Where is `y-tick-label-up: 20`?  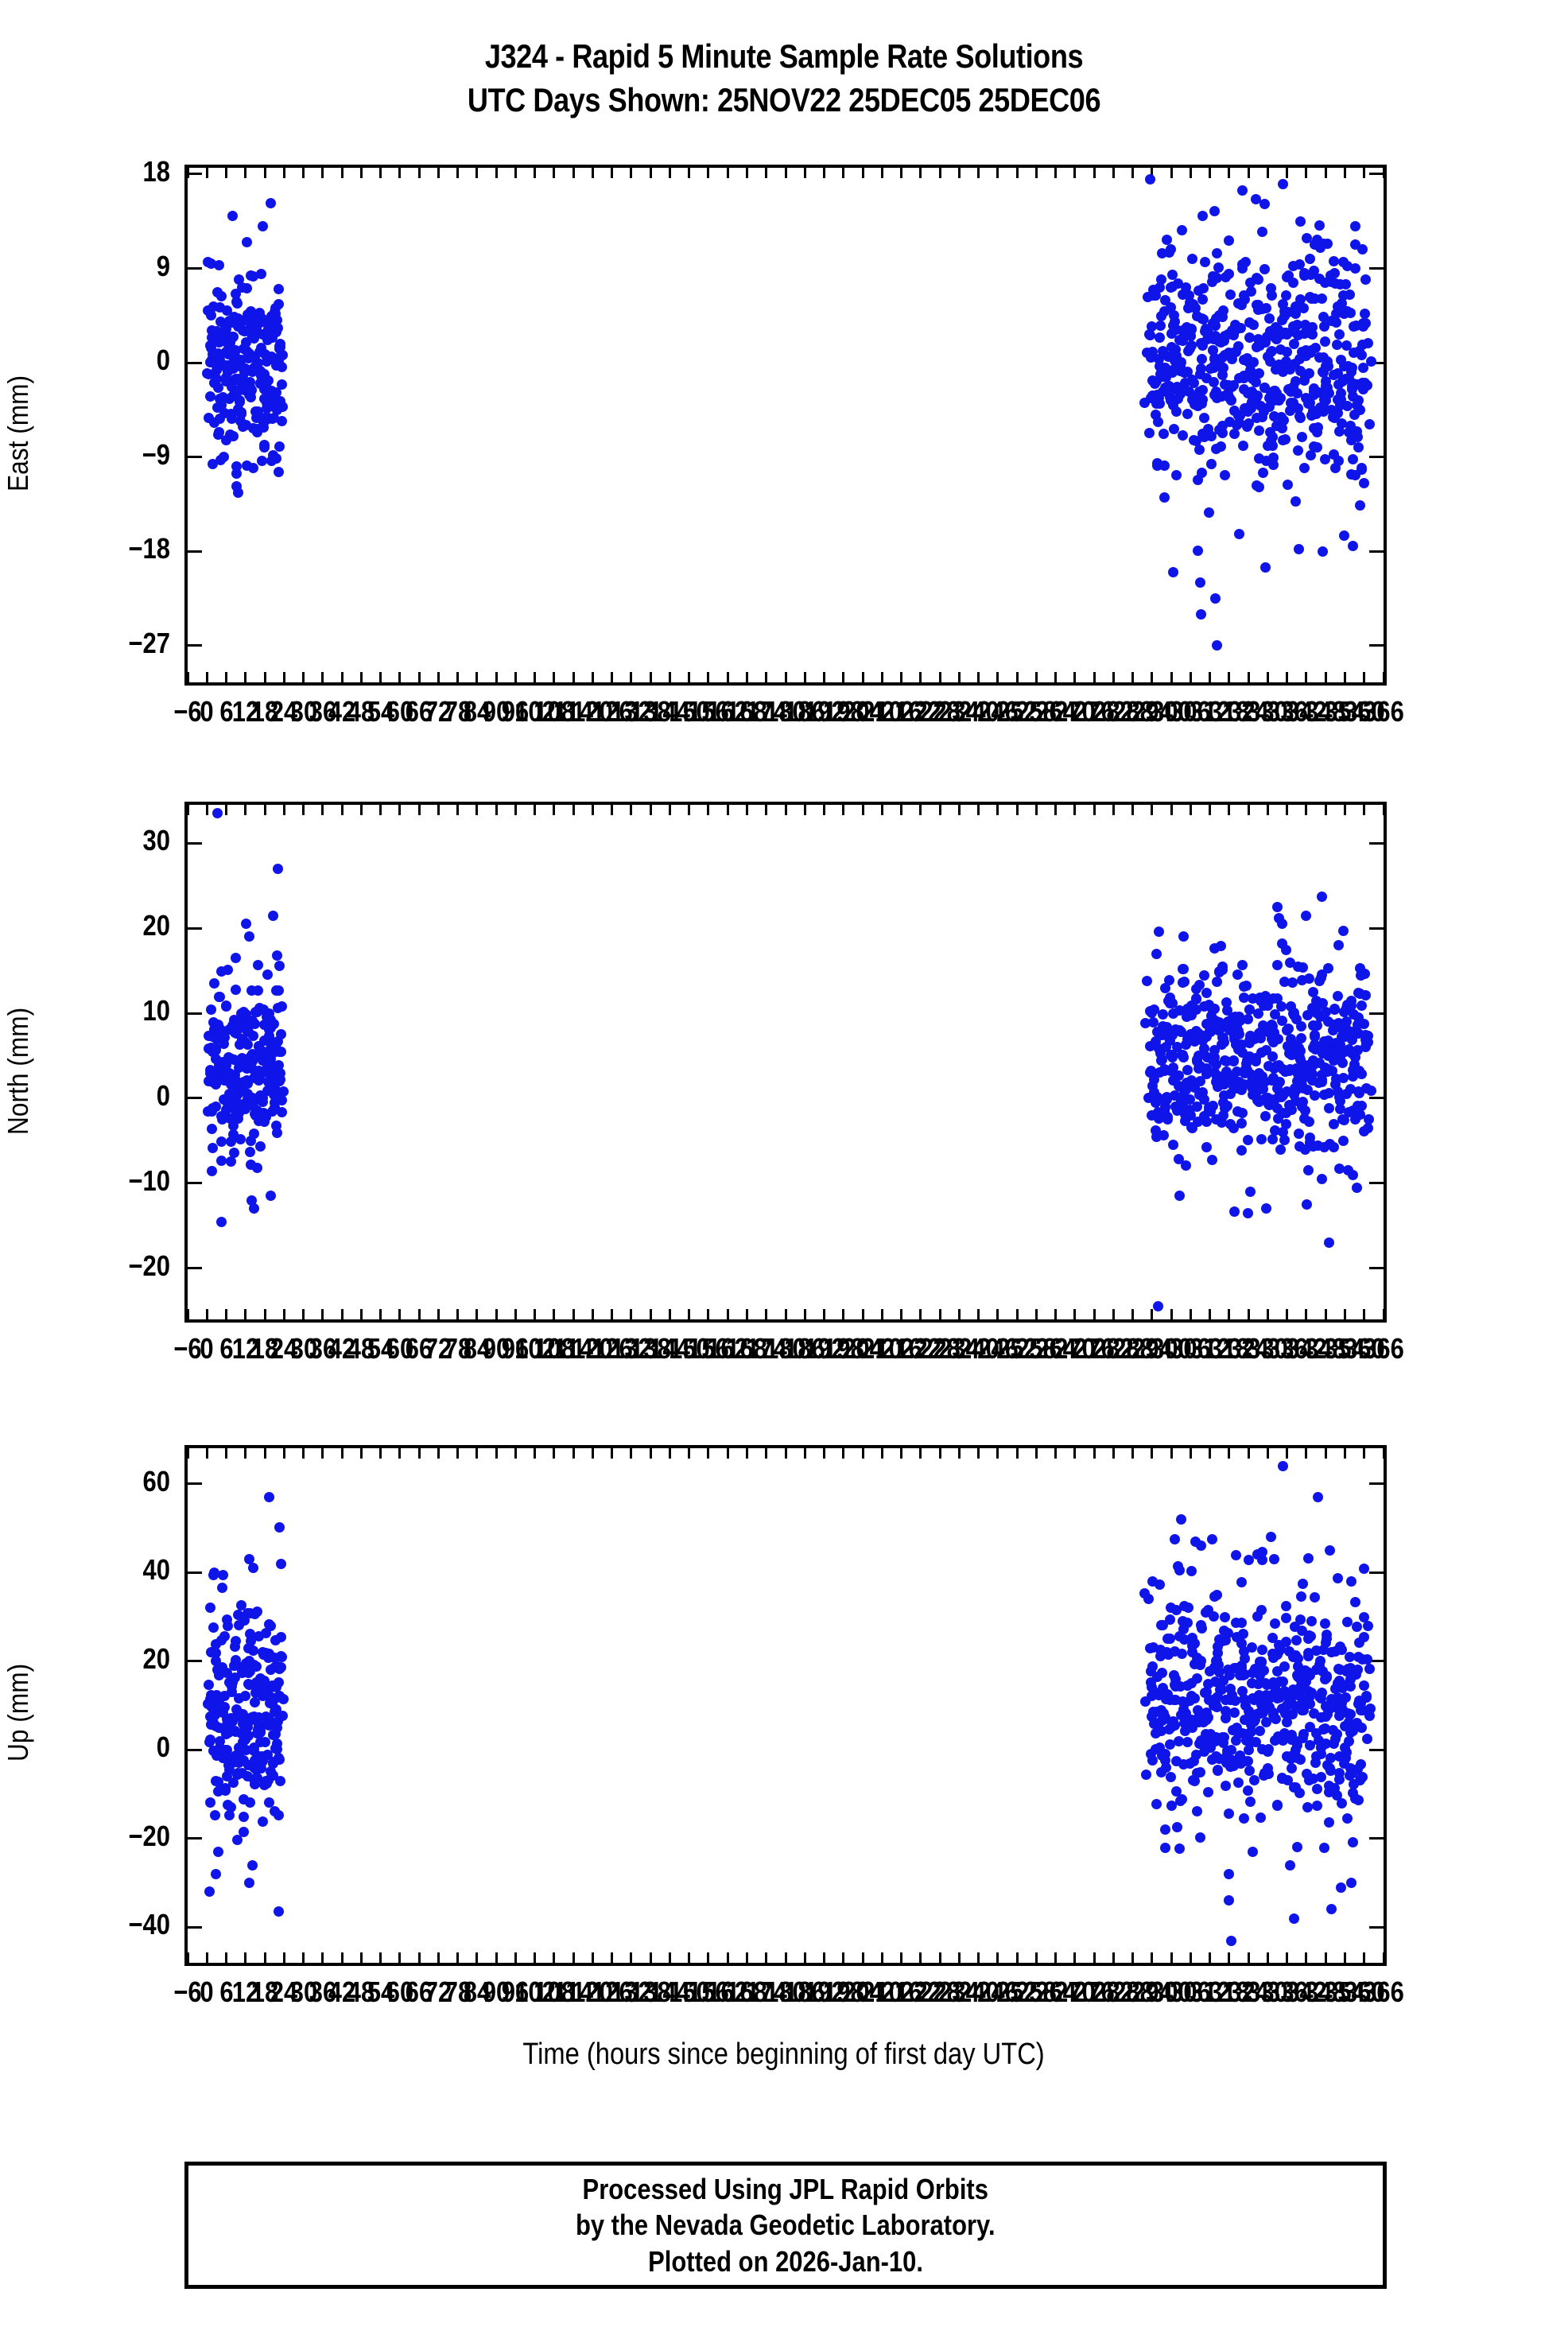
y-tick-label-up: 20 is located at coordinates (156, 1658).